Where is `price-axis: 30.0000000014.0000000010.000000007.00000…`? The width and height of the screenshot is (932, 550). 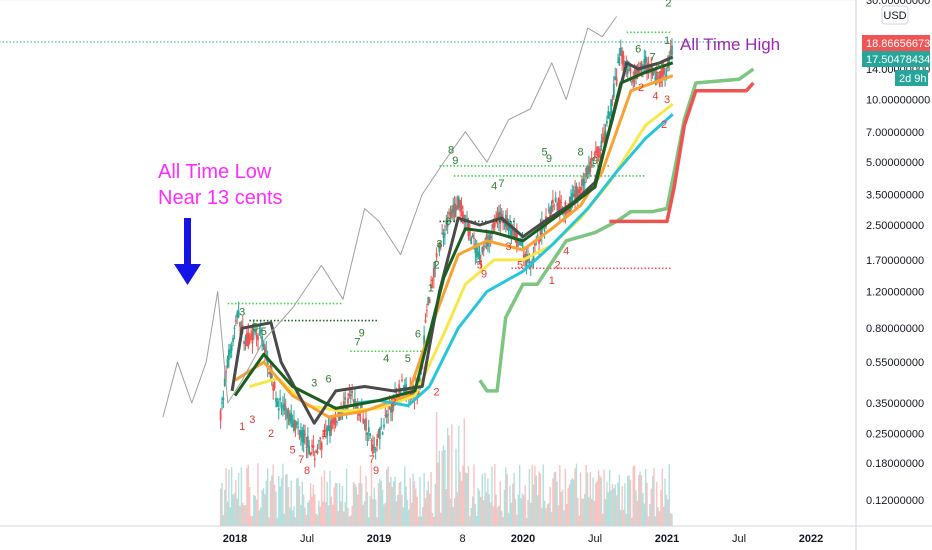 price-axis: 30.0000000014.0000000010.000000007.00000… is located at coordinates (892, 275).